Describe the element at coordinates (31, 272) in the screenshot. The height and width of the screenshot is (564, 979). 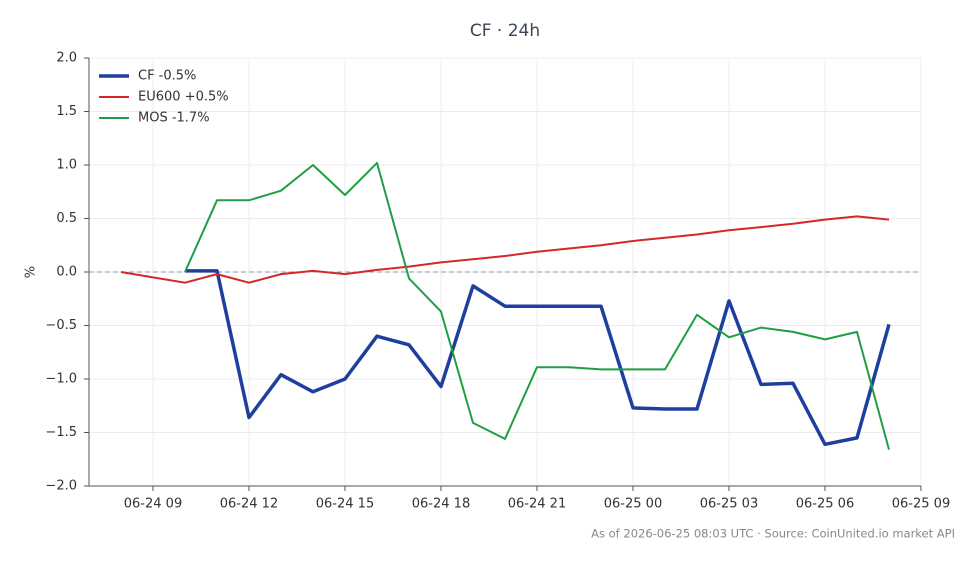
I see `y-axis-label: %` at that location.